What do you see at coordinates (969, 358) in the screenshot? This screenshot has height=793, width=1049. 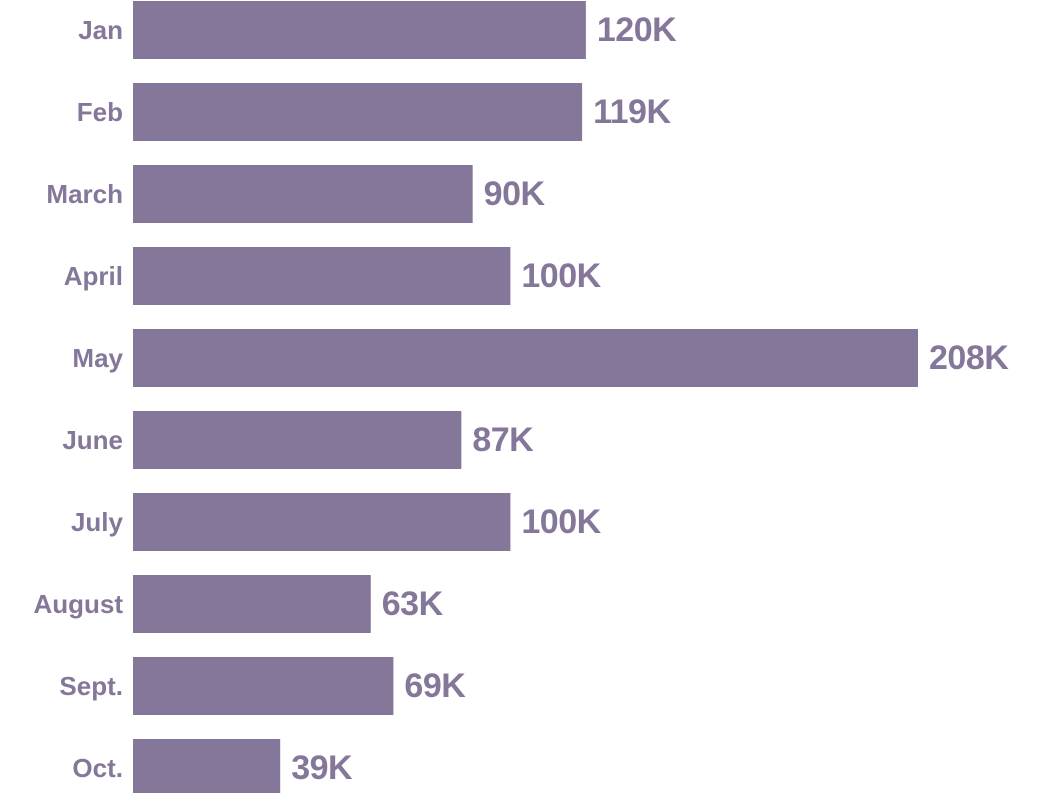 I see `data-label: 208K` at bounding box center [969, 358].